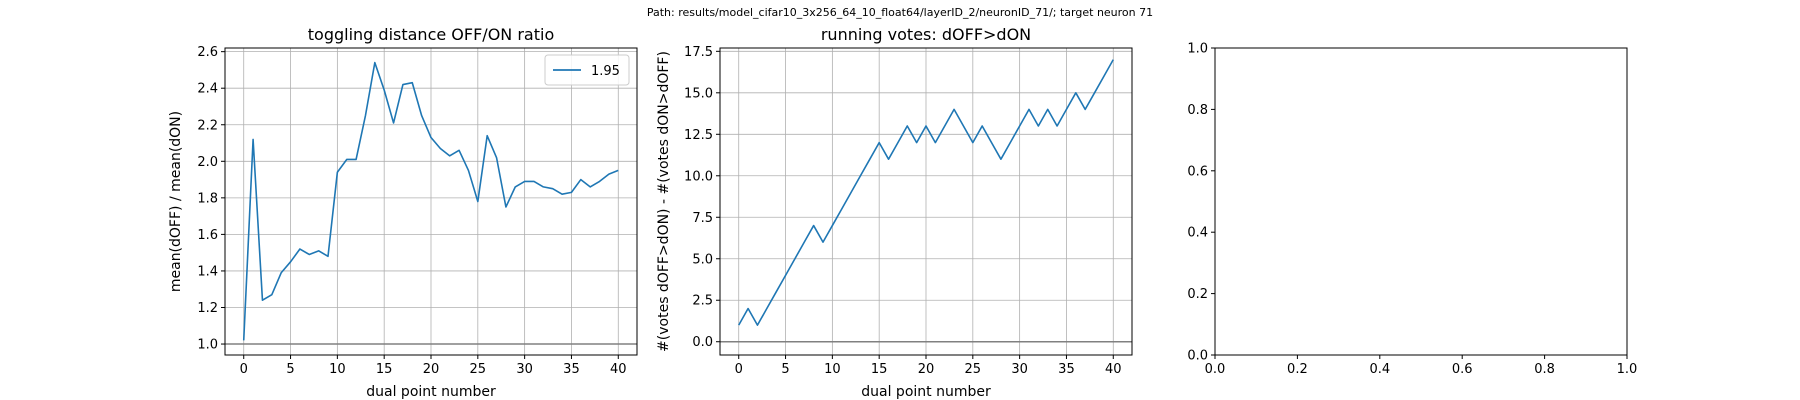 This screenshot has width=1800, height=400. What do you see at coordinates (207, 235) in the screenshot?
I see `y-tick-label: 1.6` at bounding box center [207, 235].